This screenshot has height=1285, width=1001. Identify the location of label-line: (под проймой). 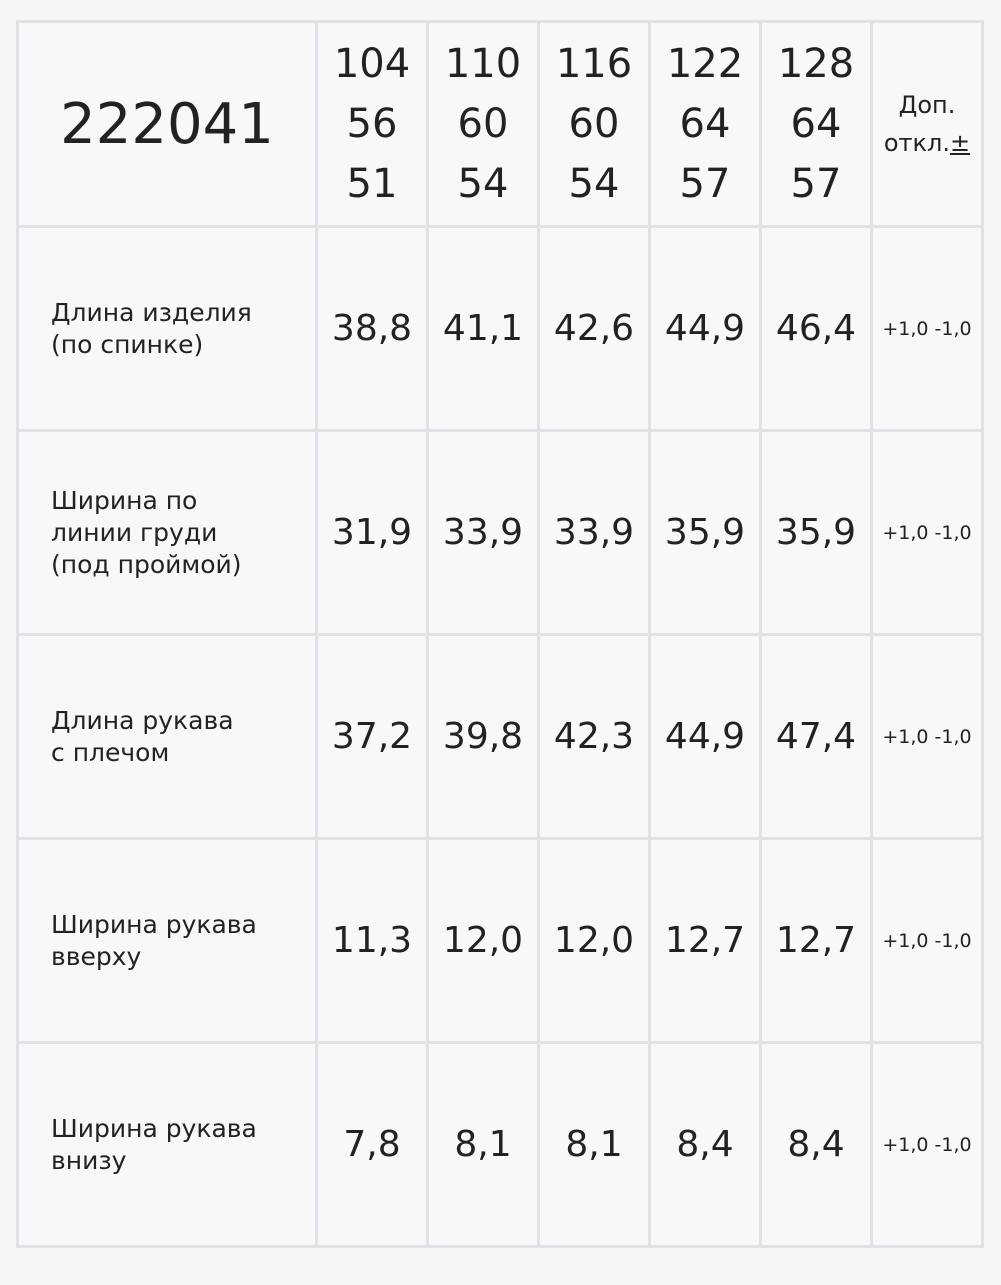
(146, 564).